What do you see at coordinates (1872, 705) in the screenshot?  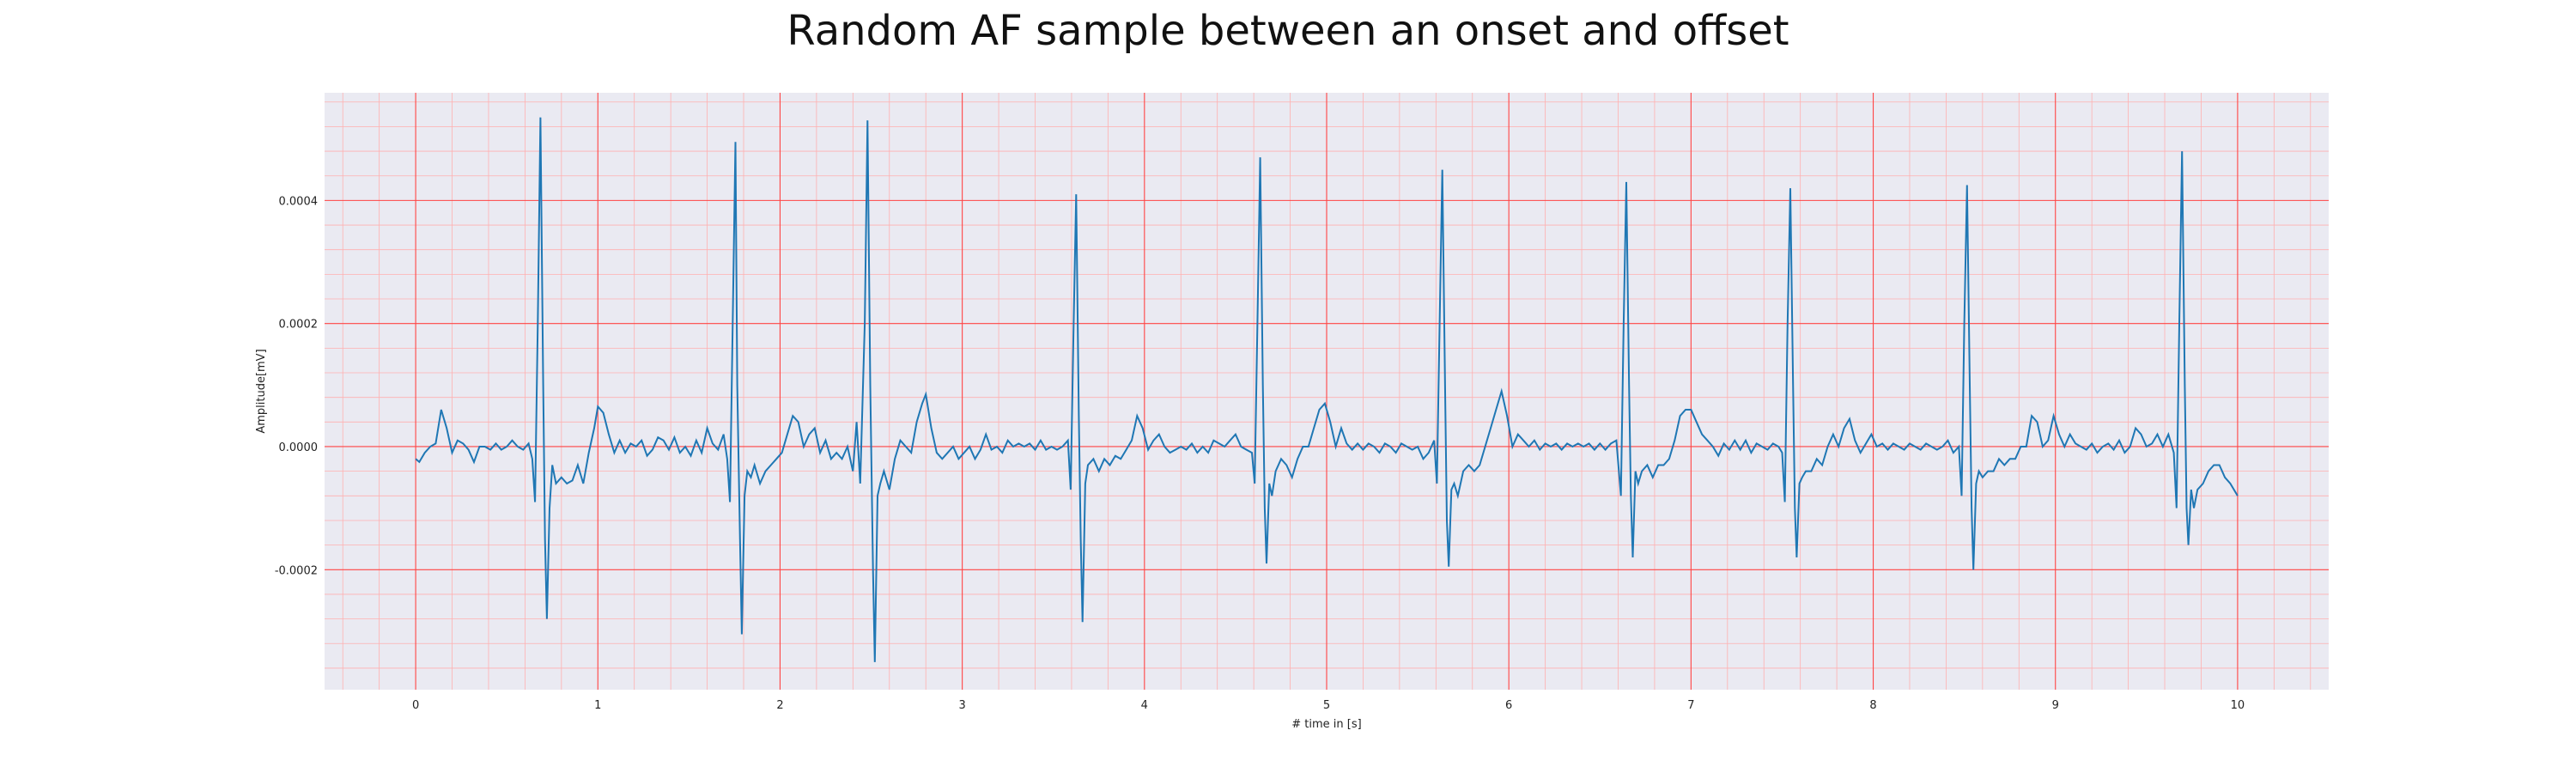 I see `x-tick-label: 8` at bounding box center [1872, 705].